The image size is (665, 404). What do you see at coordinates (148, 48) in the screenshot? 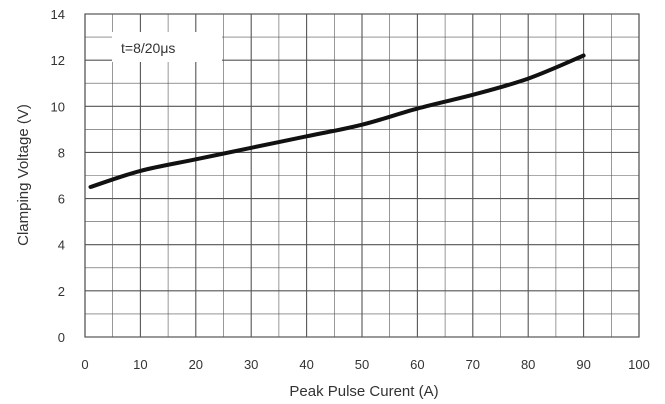
I see `annotation-label: t=8/20μs` at bounding box center [148, 48].